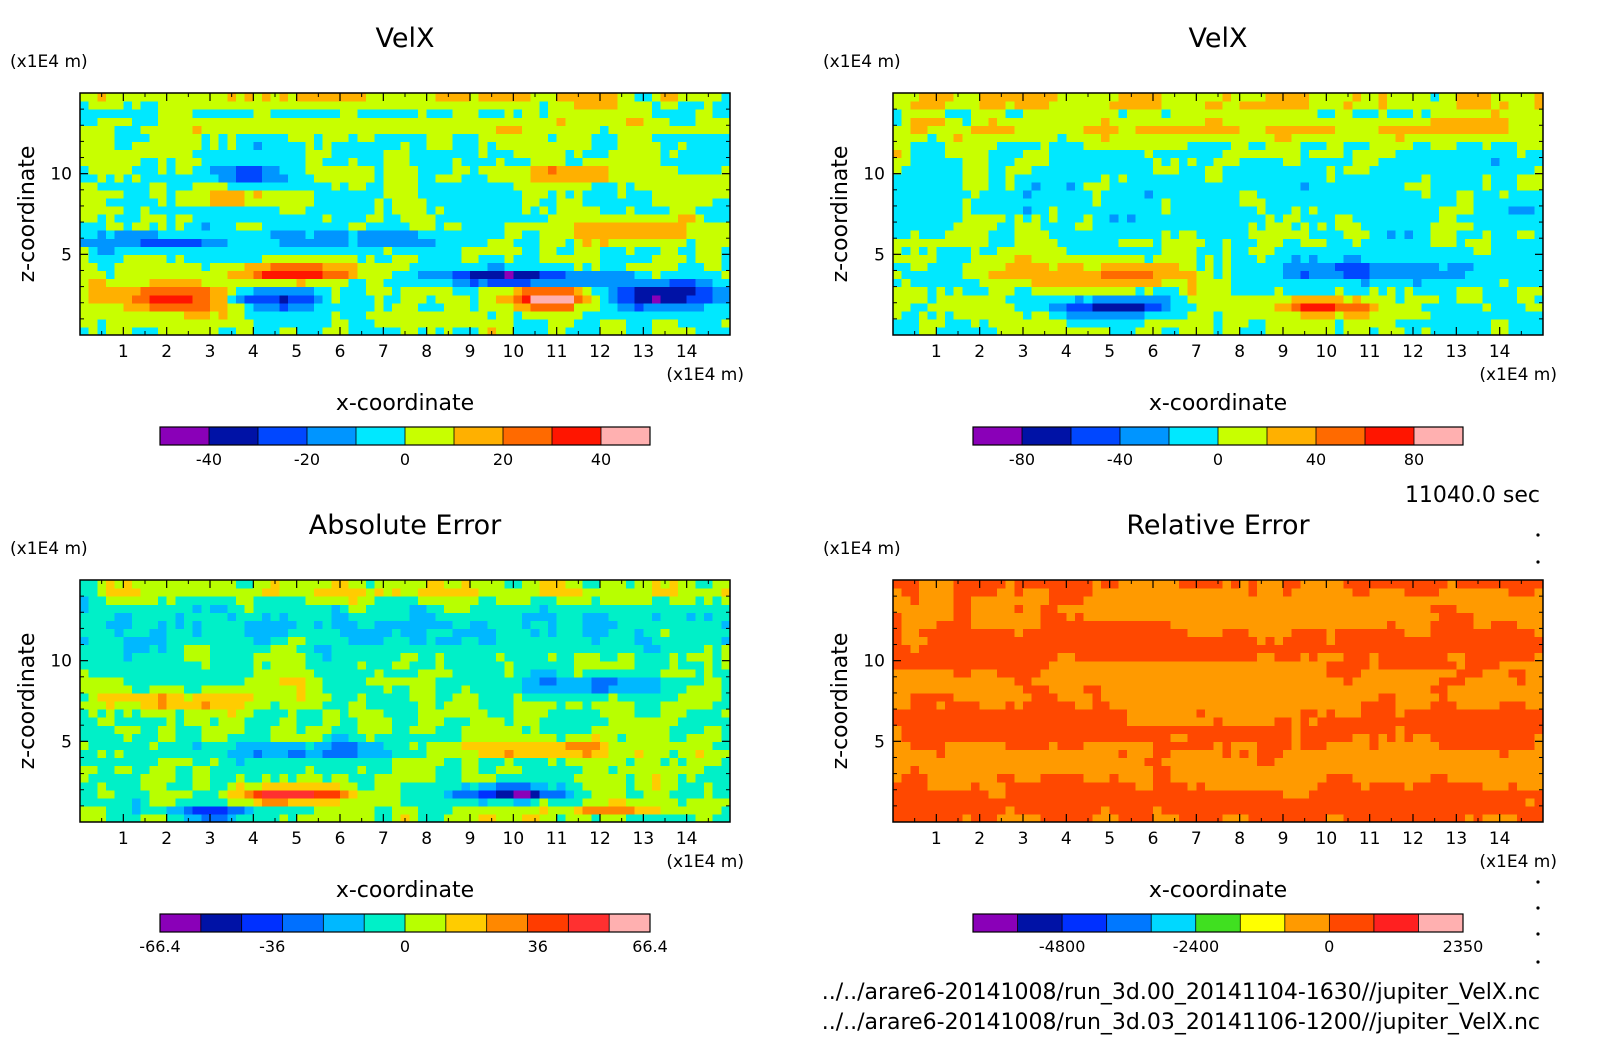  I want to click on x-unit-label: (x1E4 m), so click(705, 862).